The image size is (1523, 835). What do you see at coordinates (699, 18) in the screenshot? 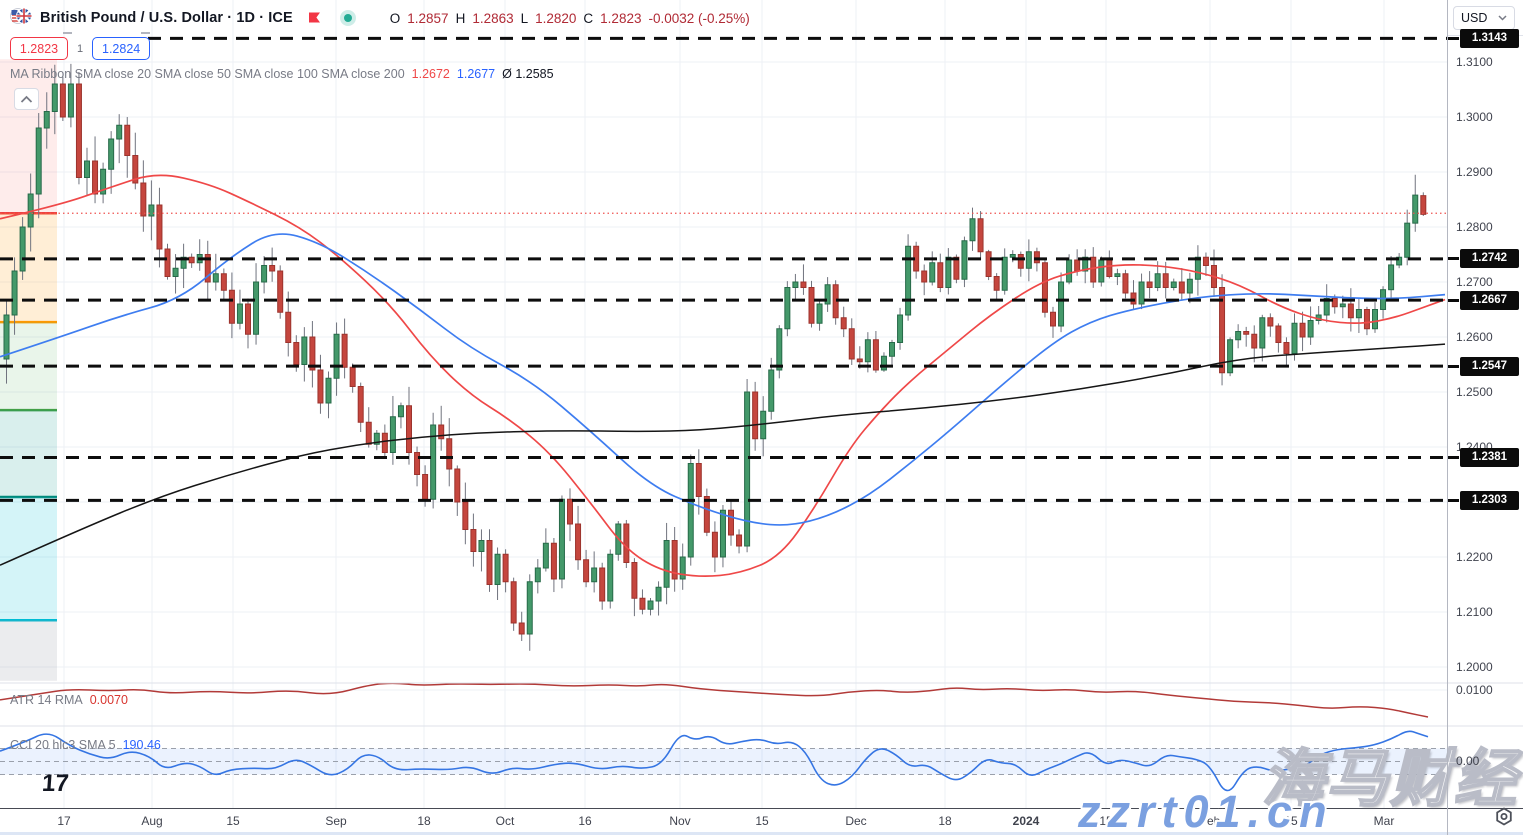
I see `change-value: -0.0032 (-0.25%)` at bounding box center [699, 18].